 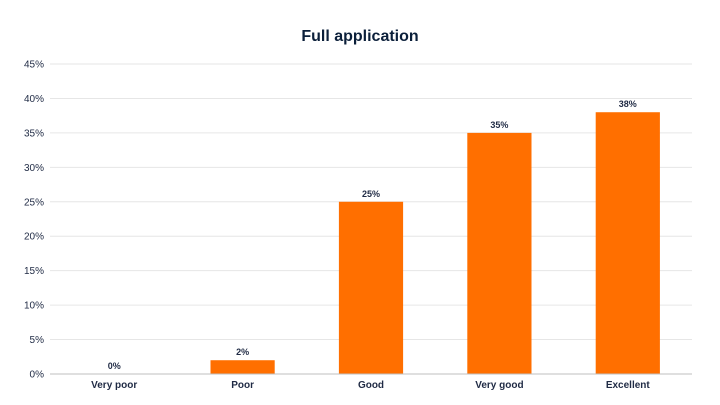 I want to click on y-tick-label: 30%, so click(x=34, y=168).